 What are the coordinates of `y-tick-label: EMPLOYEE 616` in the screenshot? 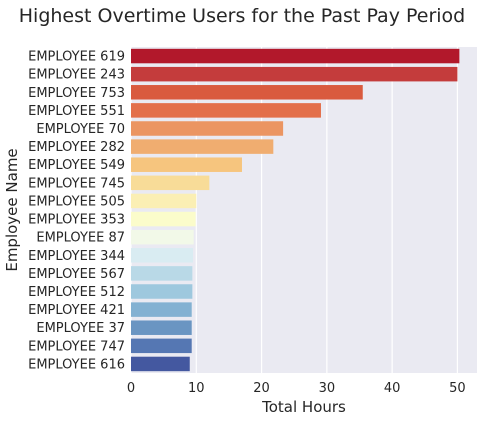 It's located at (76, 364).